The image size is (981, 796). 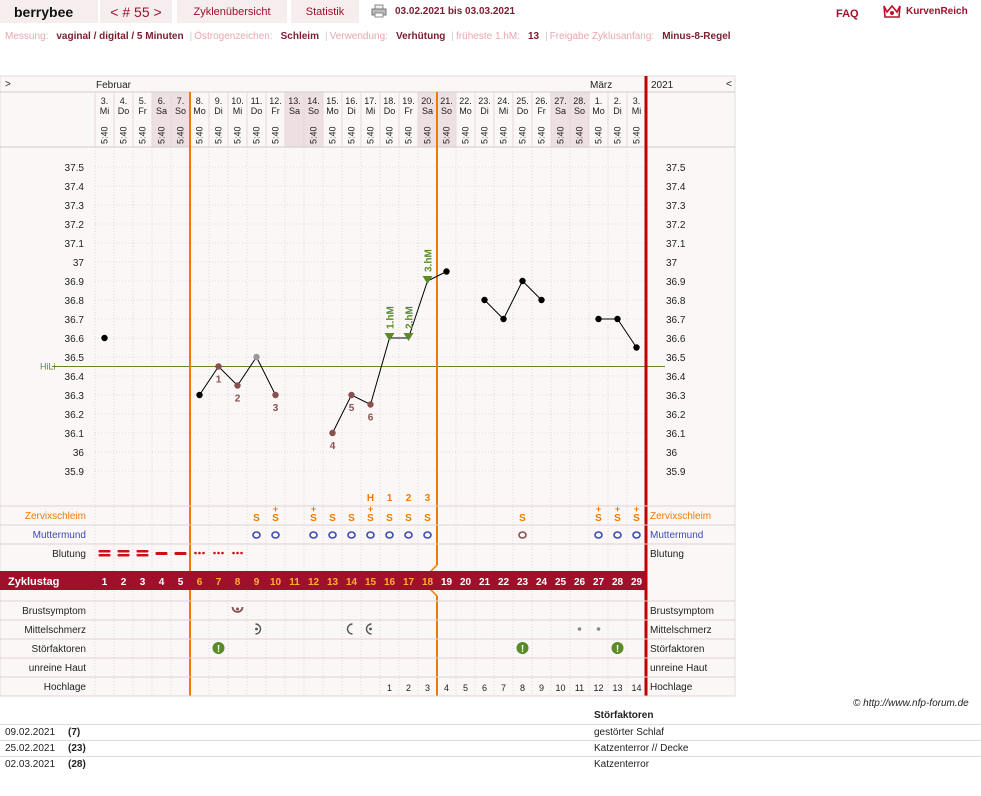 I want to click on date-label: 7., so click(x=181, y=101).